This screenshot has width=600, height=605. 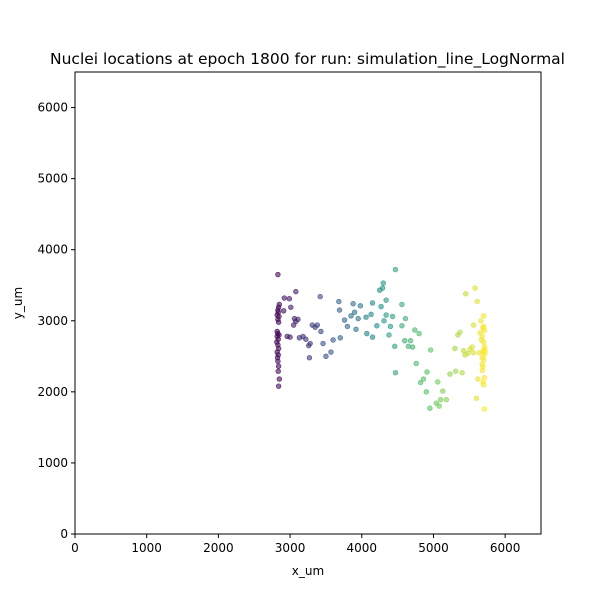 I want to click on x-axis: 0 1000 2000 3000 4000 5000 6000, so click(x=295, y=544).